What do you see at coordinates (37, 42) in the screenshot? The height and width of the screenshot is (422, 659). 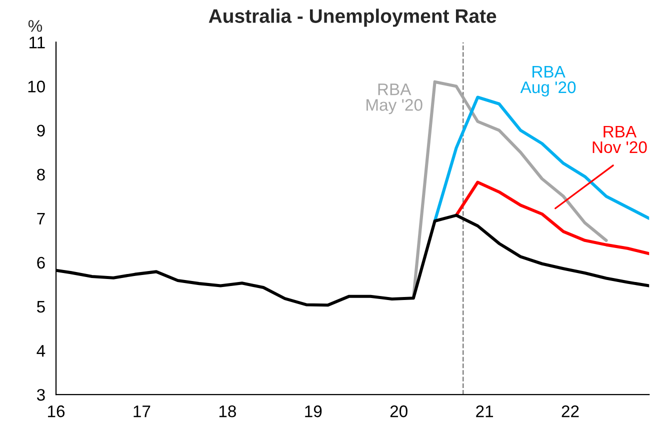 I see `y-tick-label: 11` at bounding box center [37, 42].